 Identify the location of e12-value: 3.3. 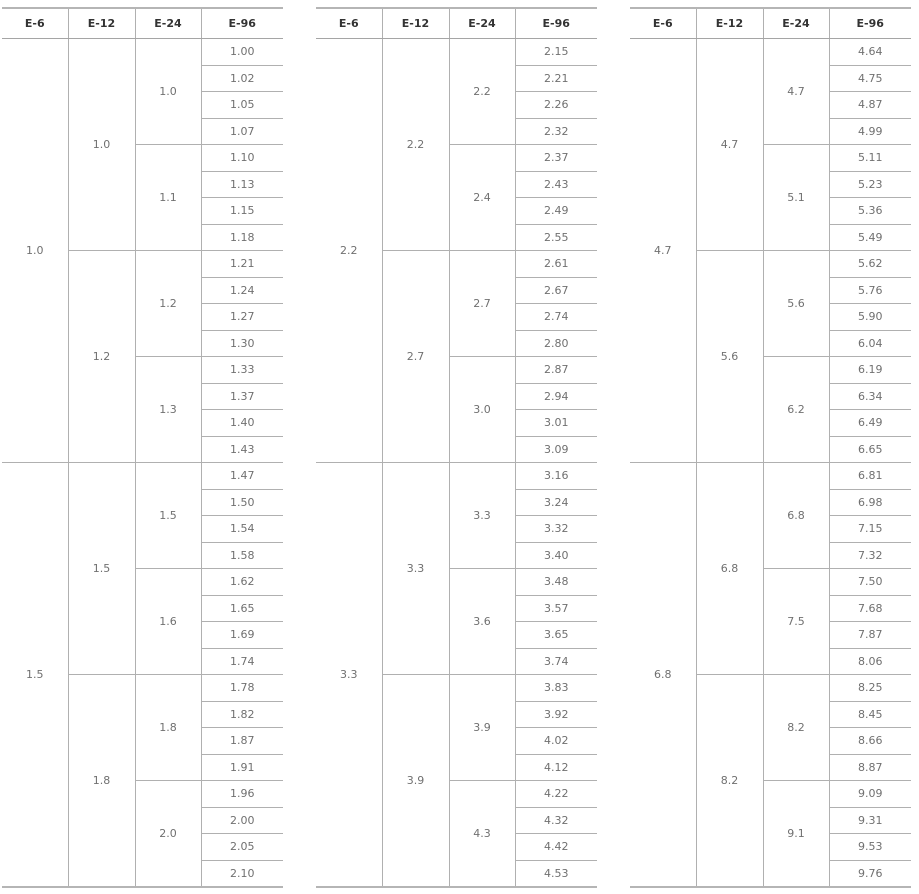
(415, 568).